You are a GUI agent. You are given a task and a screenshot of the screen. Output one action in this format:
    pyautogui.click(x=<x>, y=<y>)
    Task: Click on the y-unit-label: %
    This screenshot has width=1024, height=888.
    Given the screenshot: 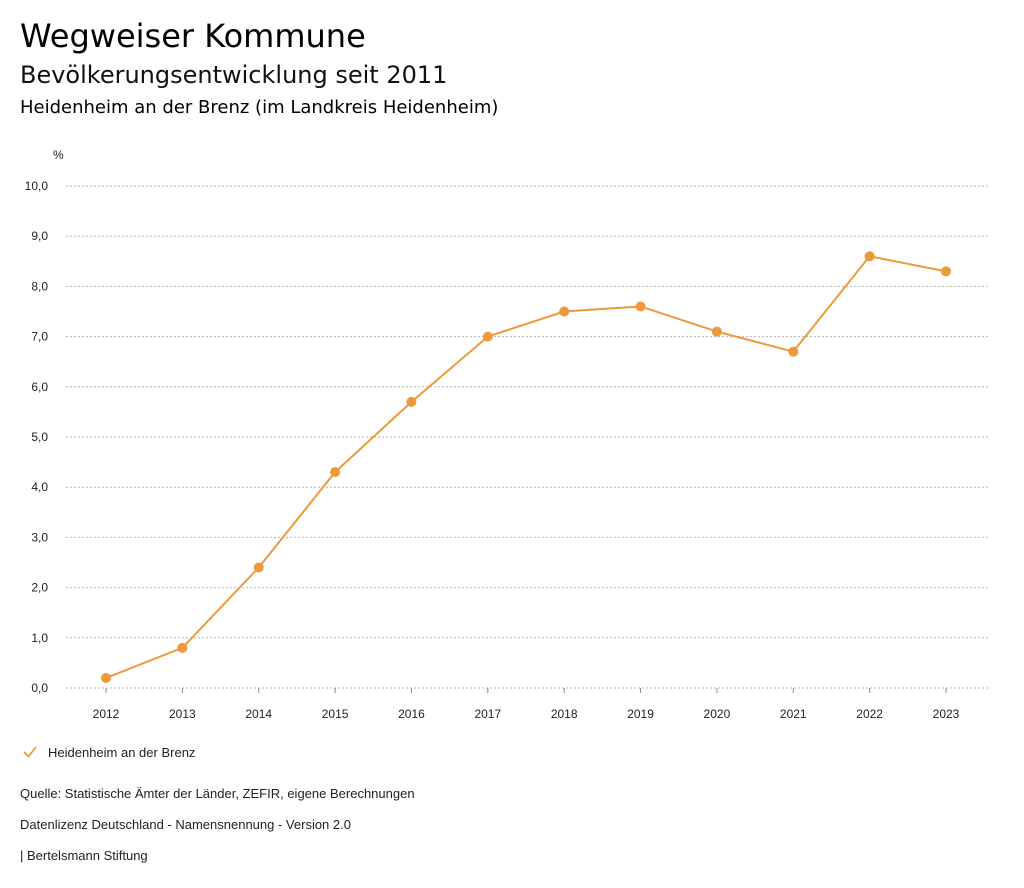 What is the action you would take?
    pyautogui.click(x=58, y=155)
    